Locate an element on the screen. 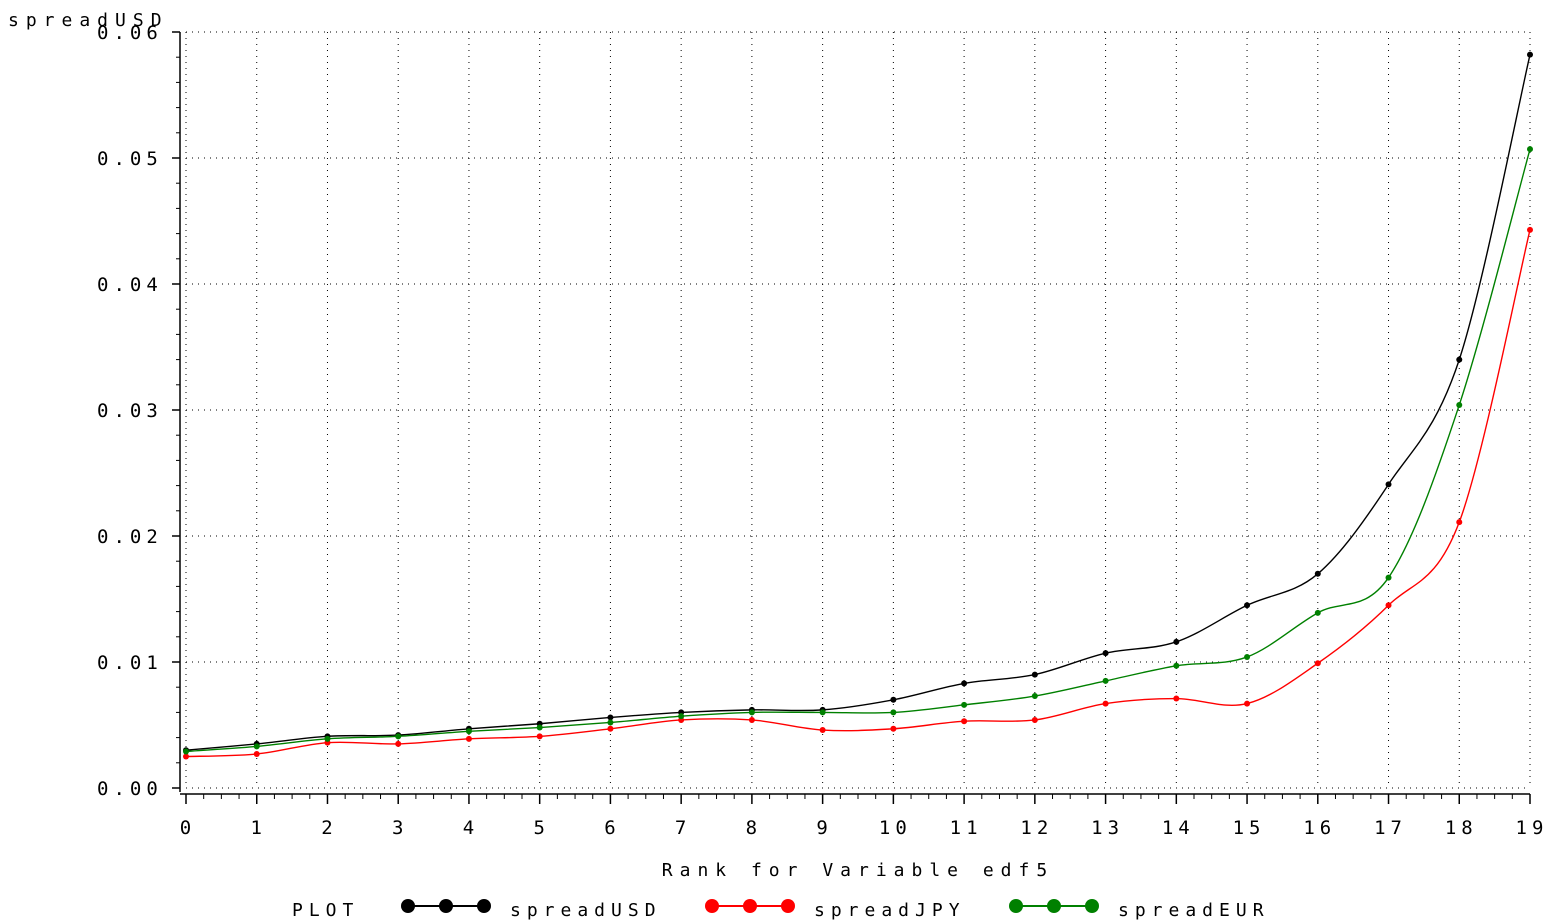  x-tick-label: 9 is located at coordinates (824, 828).